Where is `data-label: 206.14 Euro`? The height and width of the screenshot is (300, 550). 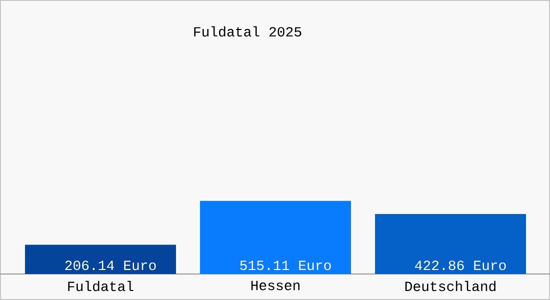
data-label: 206.14 Euro is located at coordinates (110, 265).